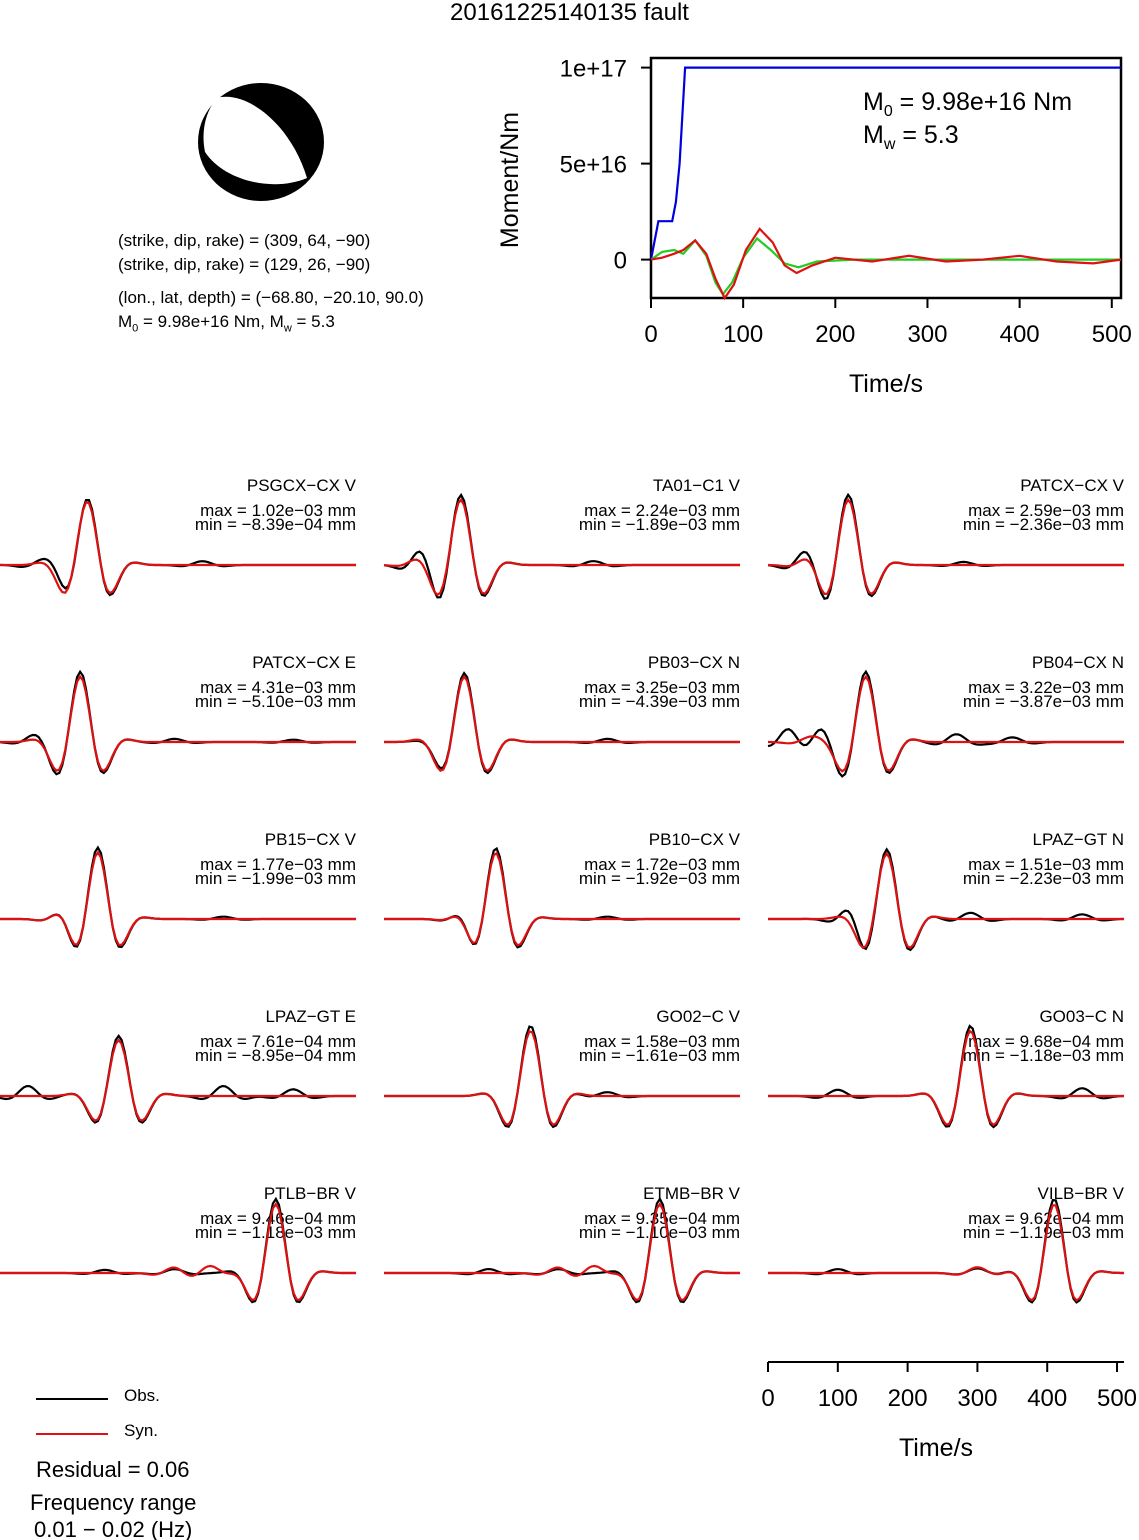  Describe the element at coordinates (310, 1016) in the screenshot. I see `station-label: LPAZ−GT E` at that location.